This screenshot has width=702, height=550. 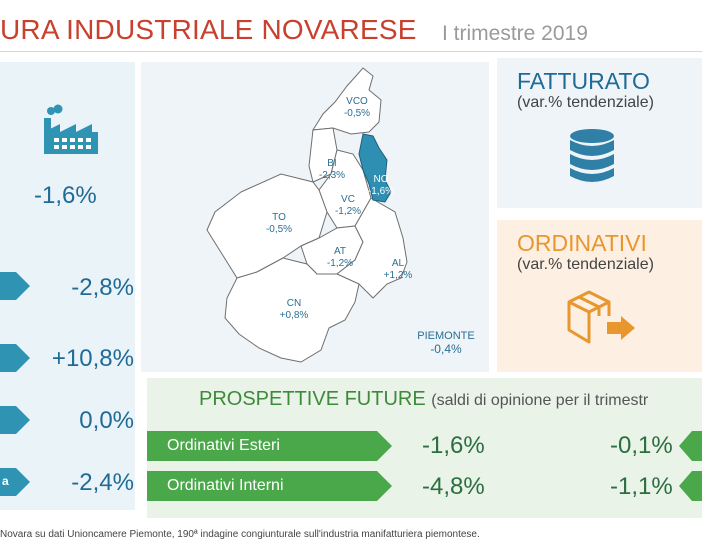 What do you see at coordinates (372, 248) in the screenshot?
I see `map-region-al` at bounding box center [372, 248].